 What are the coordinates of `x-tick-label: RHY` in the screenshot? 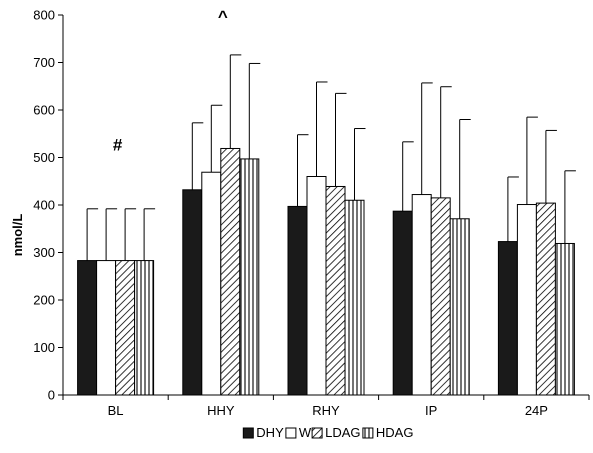 It's located at (326, 410).